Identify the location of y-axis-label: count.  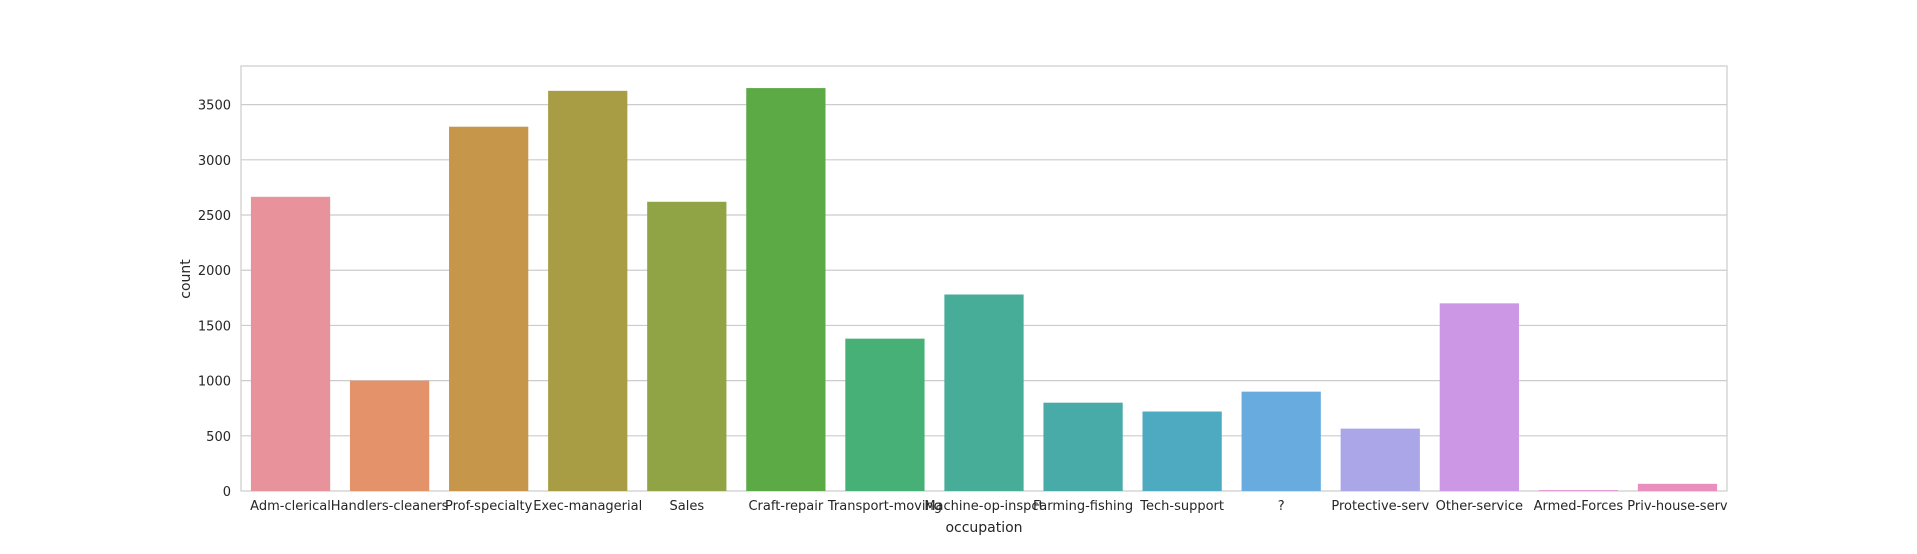
(186, 279).